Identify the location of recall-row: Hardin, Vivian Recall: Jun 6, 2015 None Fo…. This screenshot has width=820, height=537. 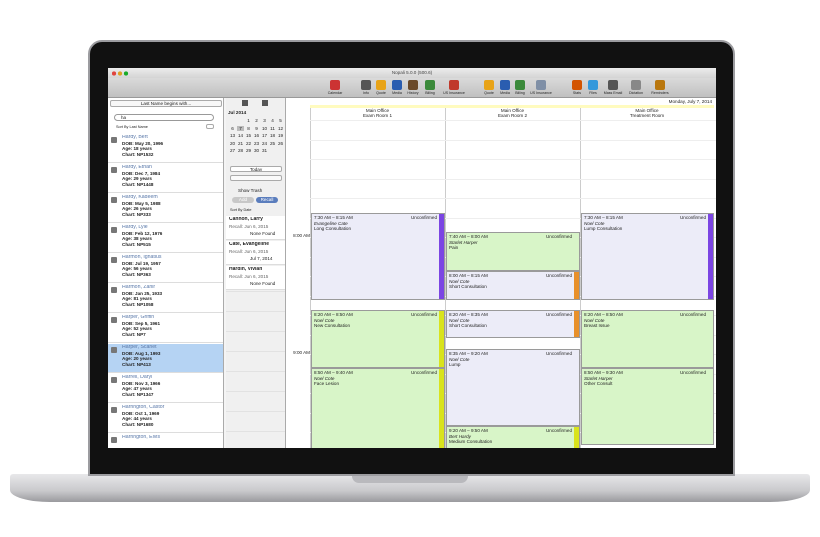
(255, 278).